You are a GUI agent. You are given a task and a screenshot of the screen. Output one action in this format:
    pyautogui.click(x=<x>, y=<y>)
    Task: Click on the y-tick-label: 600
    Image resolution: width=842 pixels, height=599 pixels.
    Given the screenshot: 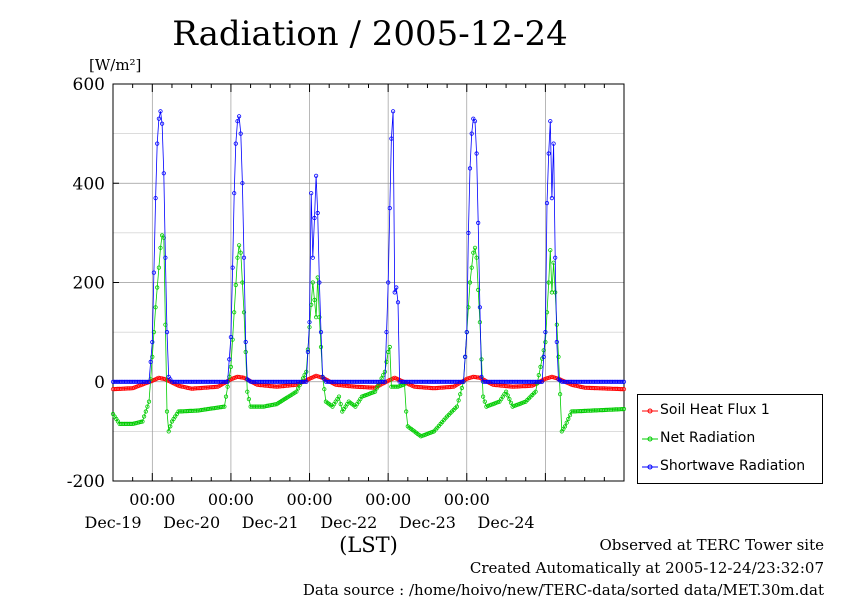 What is the action you would take?
    pyautogui.click(x=89, y=85)
    